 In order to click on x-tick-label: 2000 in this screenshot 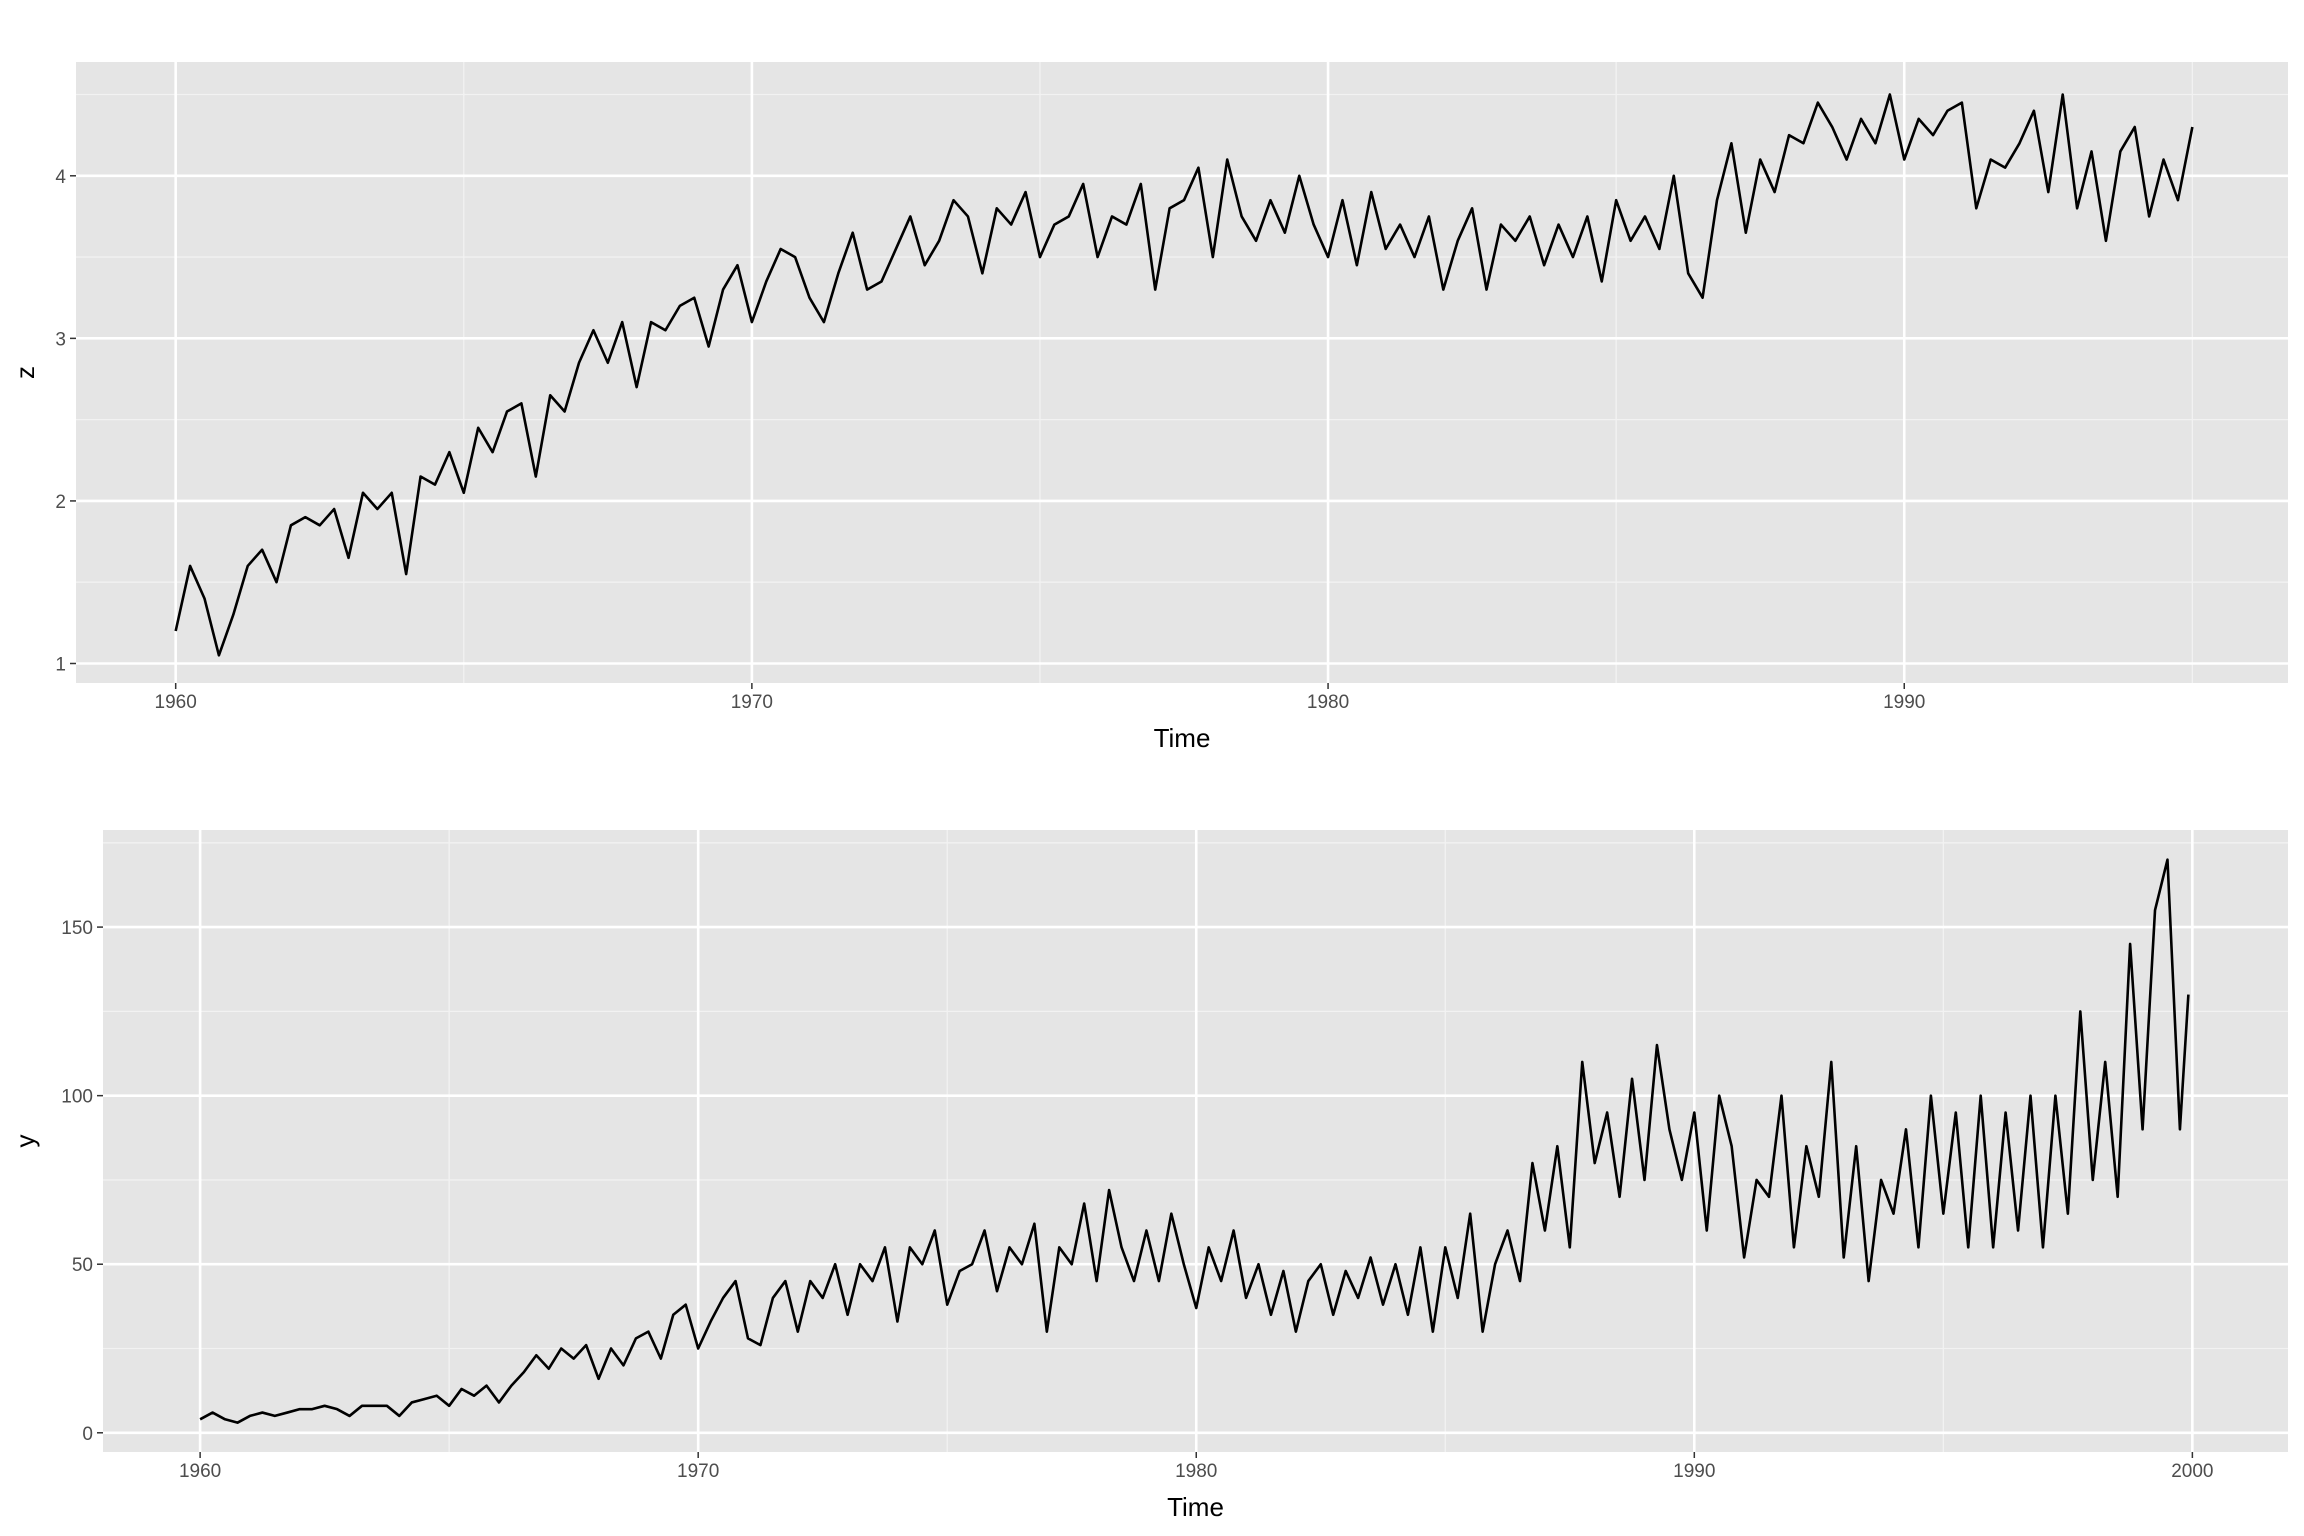, I will do `click(2192, 1471)`.